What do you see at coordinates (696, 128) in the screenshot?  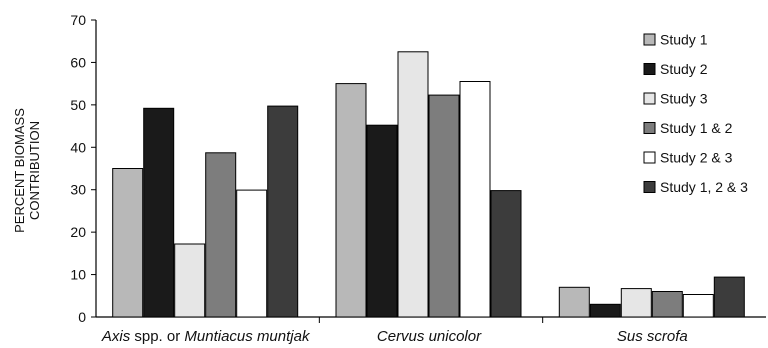 I see `legend-label: Study 1 & 2` at bounding box center [696, 128].